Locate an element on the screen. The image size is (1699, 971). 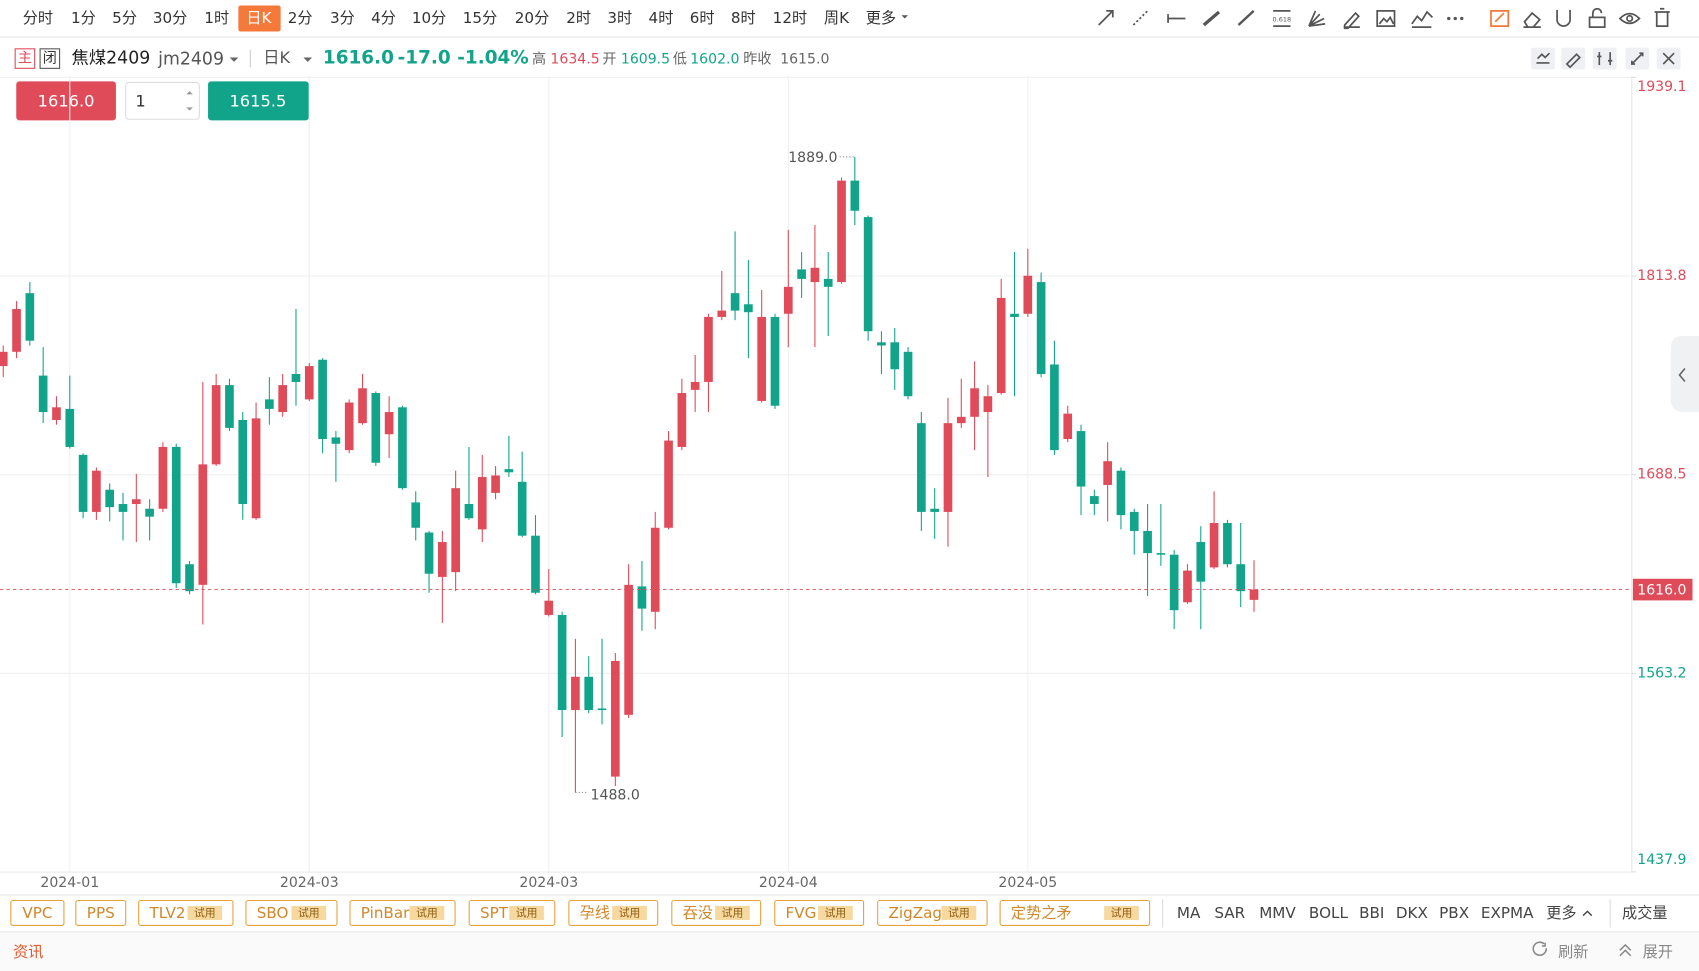
close-tag: 闭 is located at coordinates (50, 59).